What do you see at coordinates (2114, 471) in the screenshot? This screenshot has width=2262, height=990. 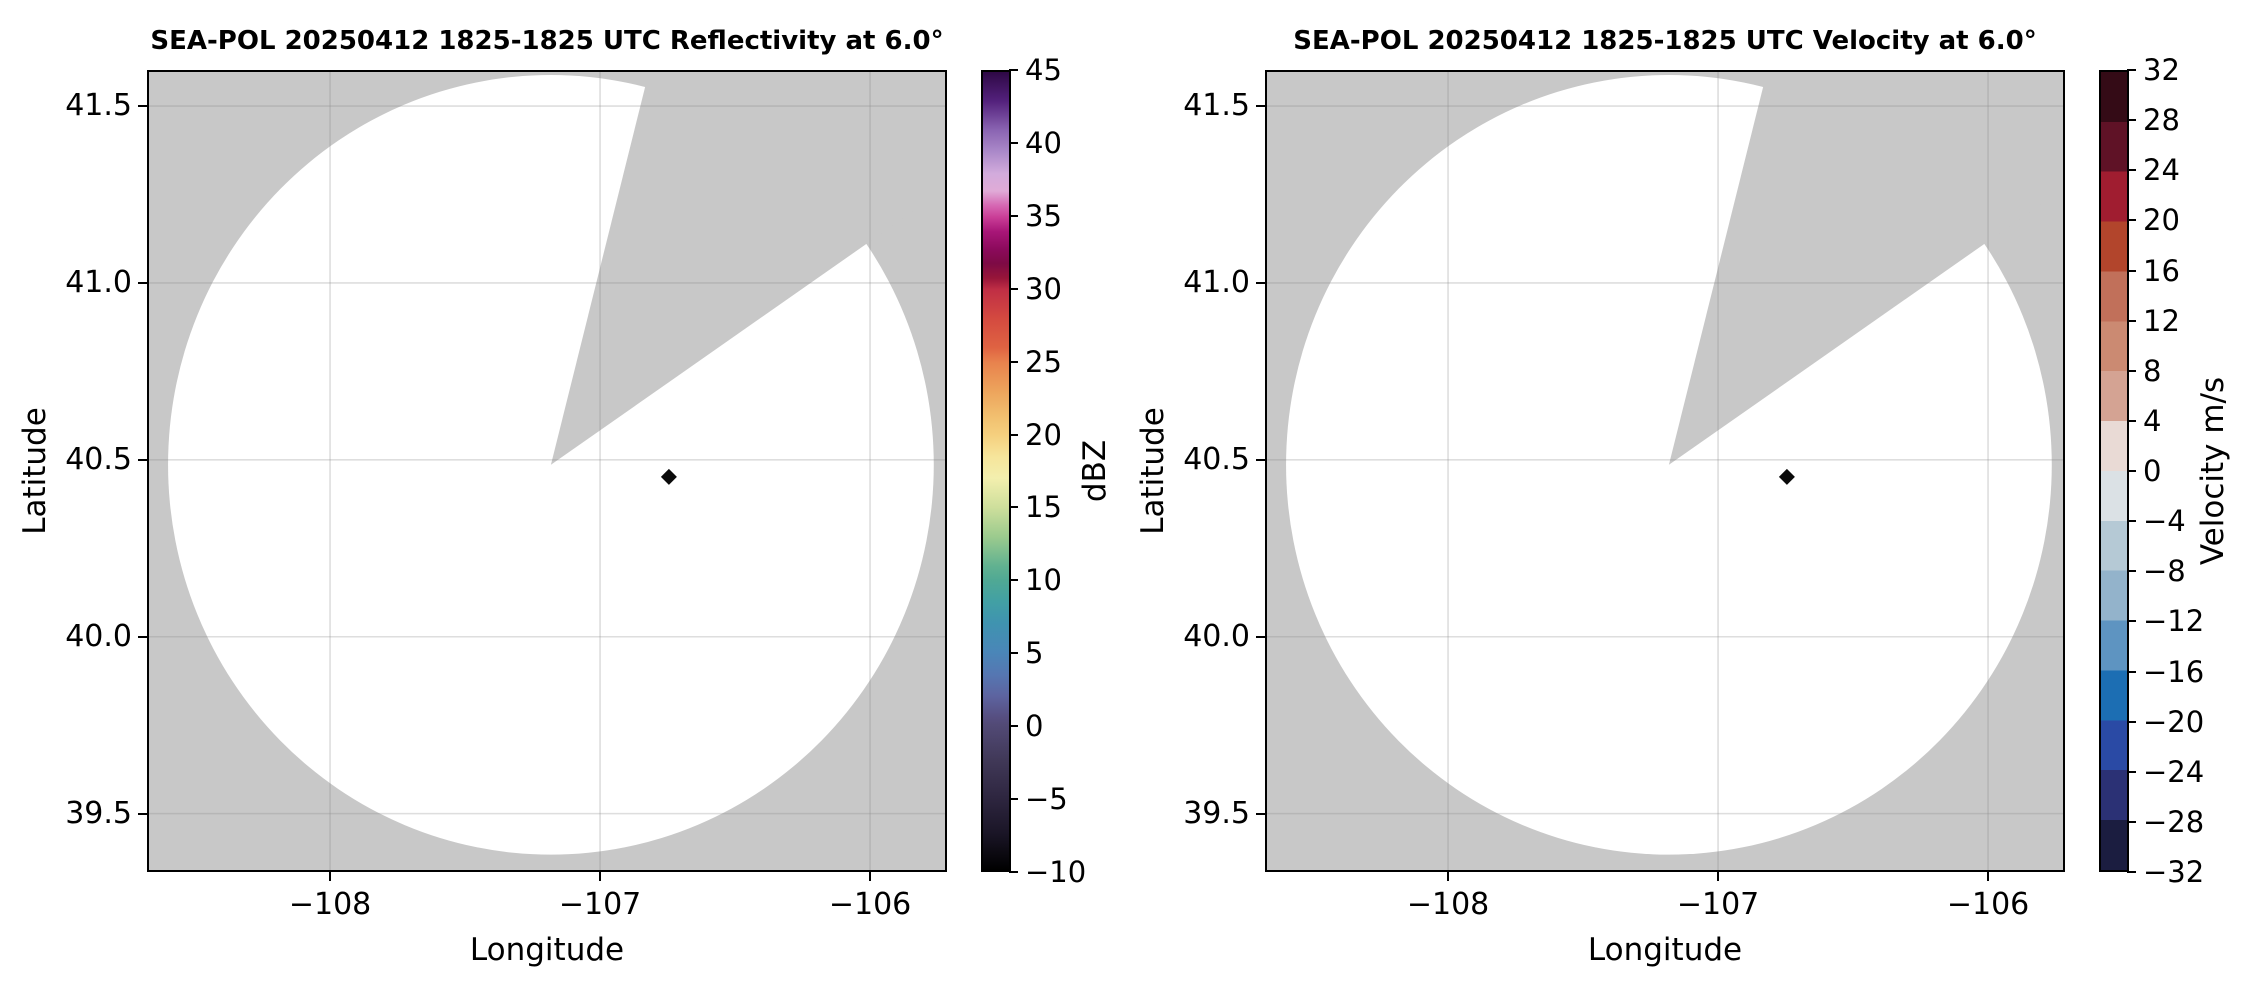 I see `velocity-colorbar` at bounding box center [2114, 471].